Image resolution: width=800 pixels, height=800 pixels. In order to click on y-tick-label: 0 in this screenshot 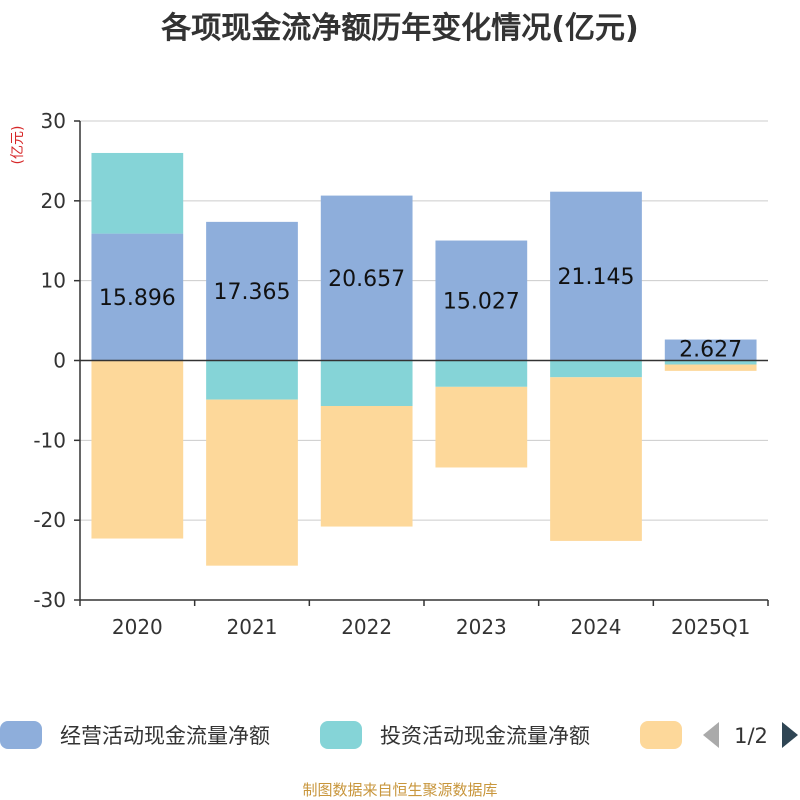, I will do `click(59, 361)`.